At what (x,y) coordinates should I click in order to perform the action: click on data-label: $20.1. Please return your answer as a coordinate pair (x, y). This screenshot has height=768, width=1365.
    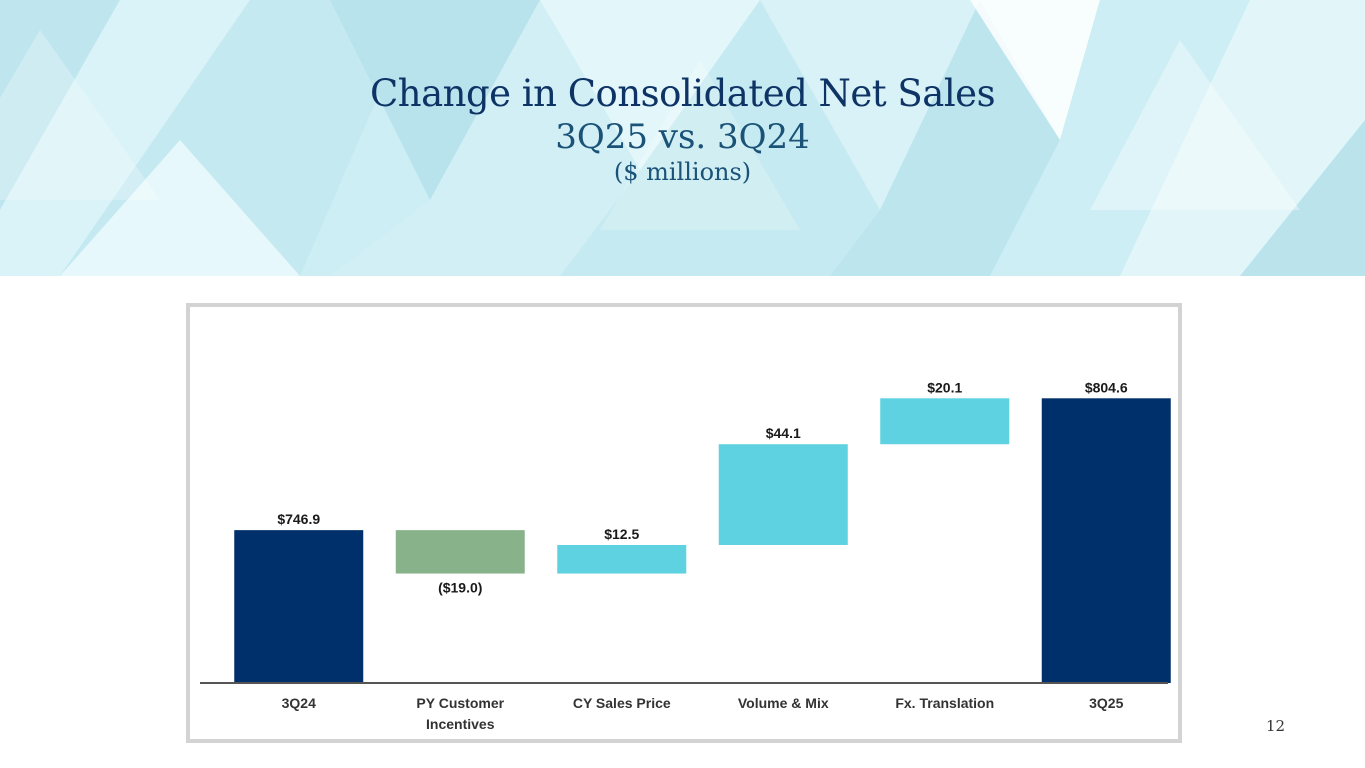
    Looking at the image, I should click on (944, 387).